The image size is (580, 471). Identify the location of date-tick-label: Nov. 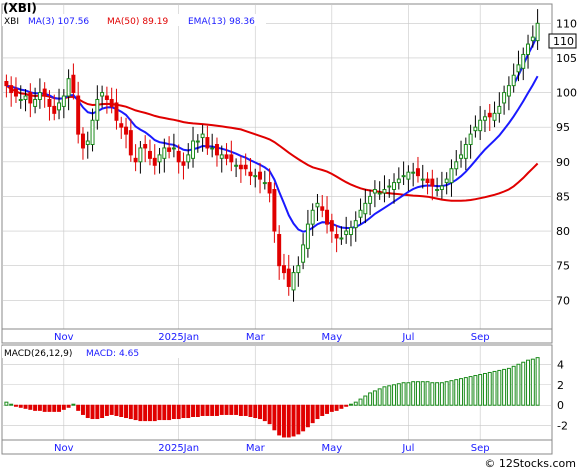
(64, 337).